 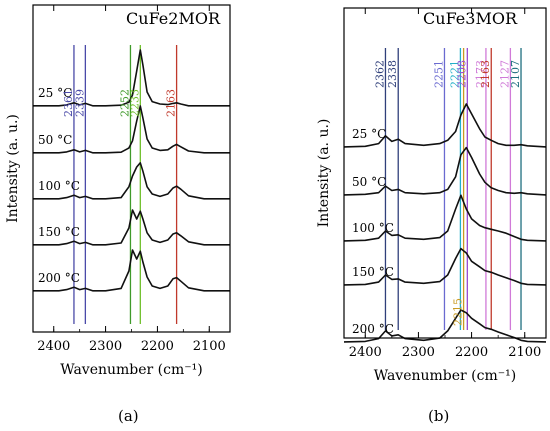 What do you see at coordinates (124, 103) in the screenshot?
I see `marker-label-2252: 2252` at bounding box center [124, 103].